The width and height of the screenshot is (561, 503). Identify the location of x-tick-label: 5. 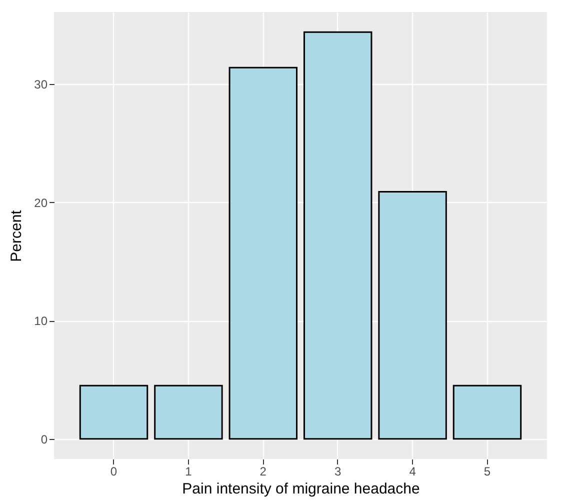
(487, 471).